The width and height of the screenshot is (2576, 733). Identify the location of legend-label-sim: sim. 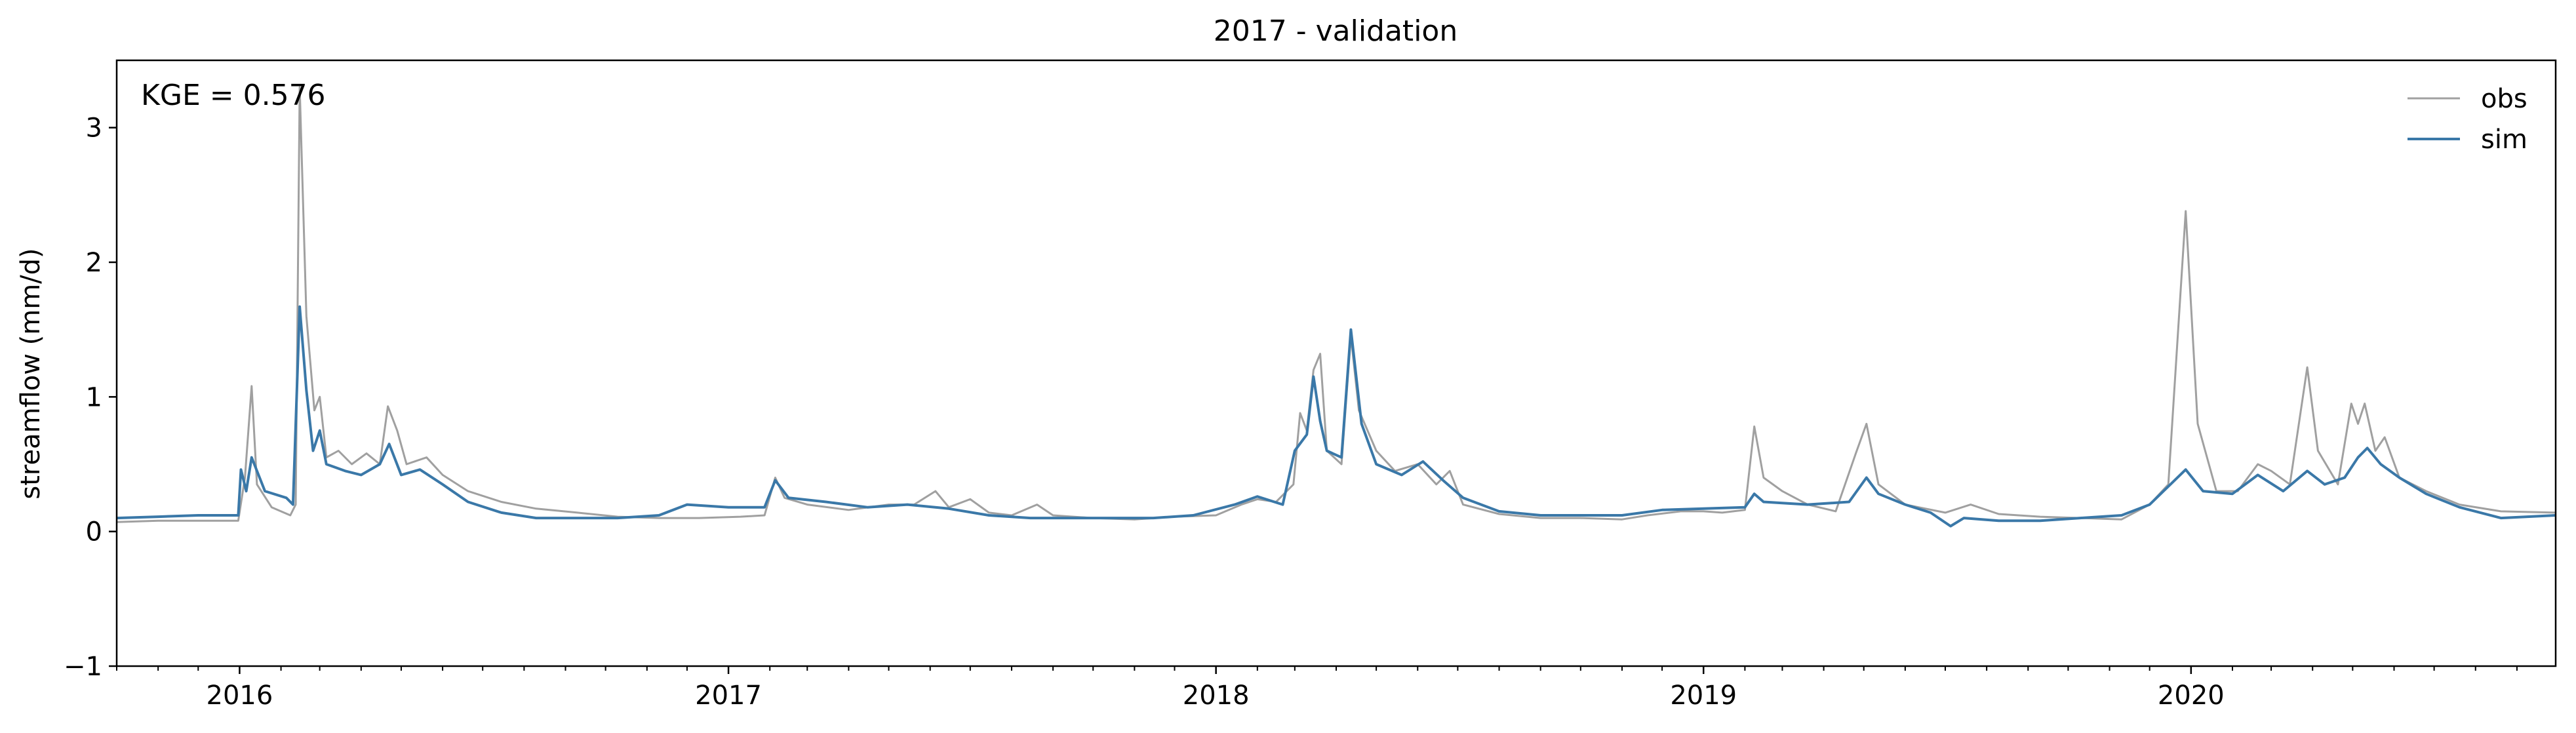
(2504, 140).